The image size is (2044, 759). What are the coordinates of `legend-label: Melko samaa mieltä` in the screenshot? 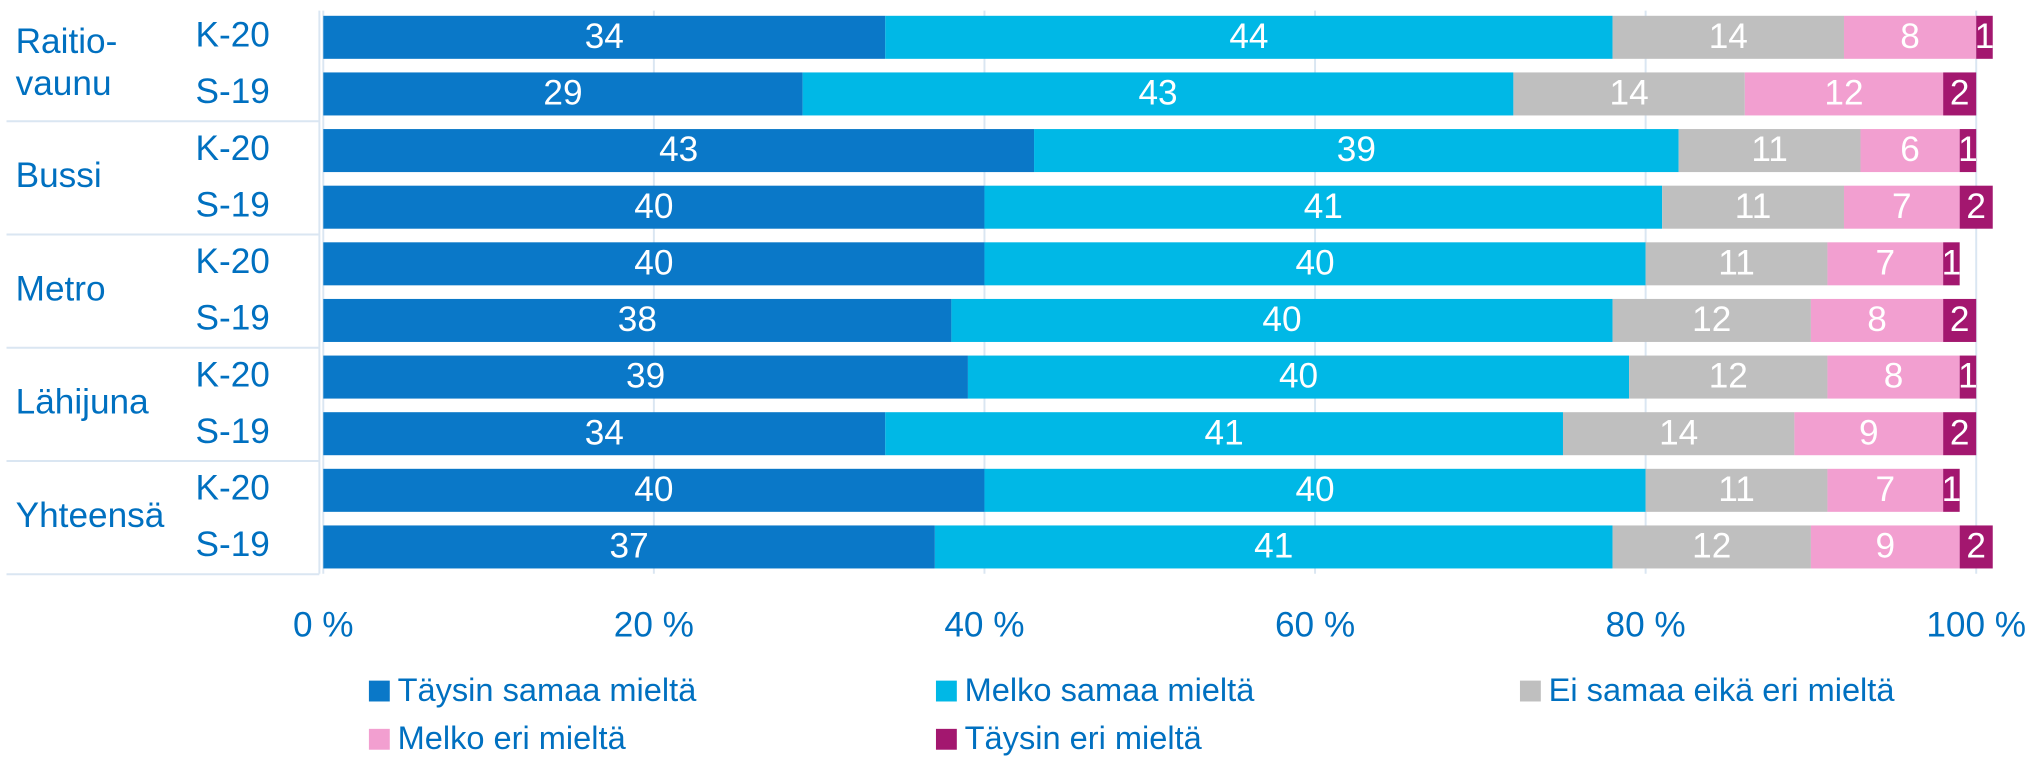 It's located at (1110, 690).